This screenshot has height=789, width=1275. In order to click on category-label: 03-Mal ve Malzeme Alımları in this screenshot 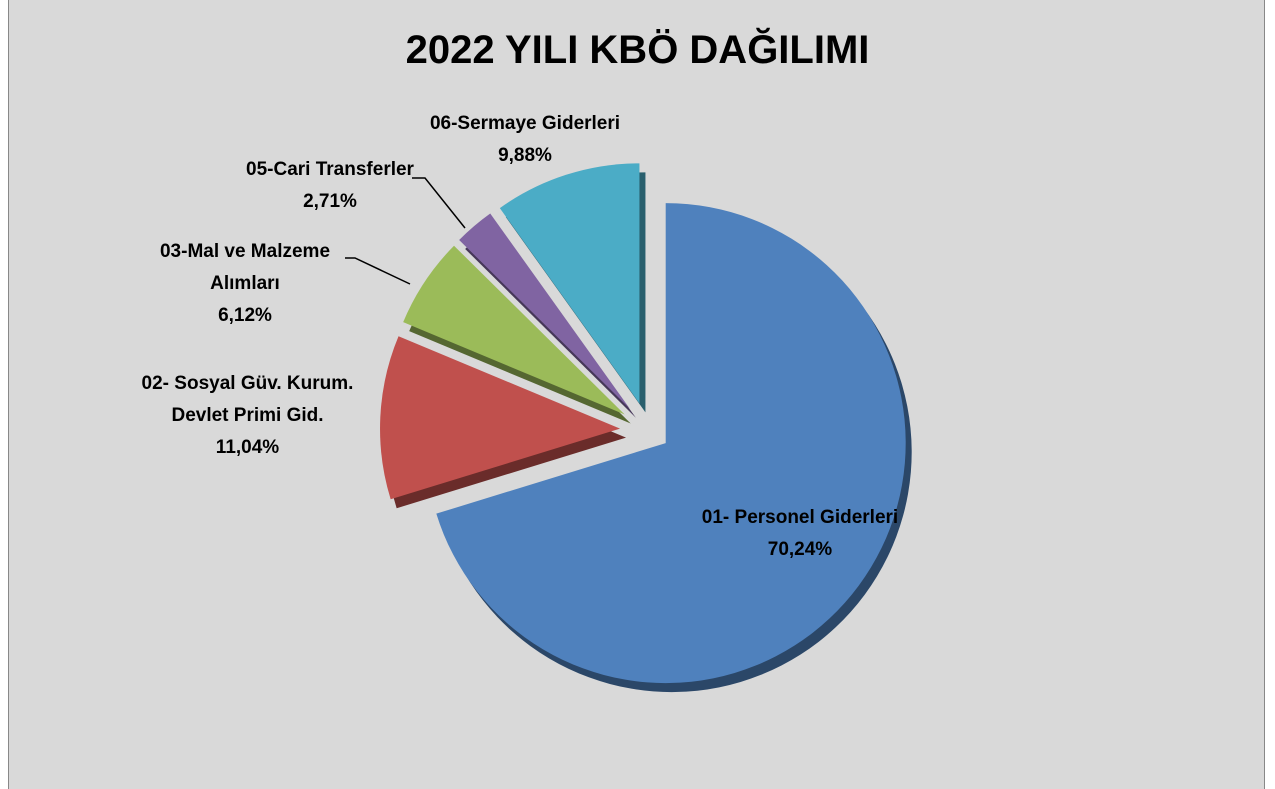, I will do `click(245, 267)`.